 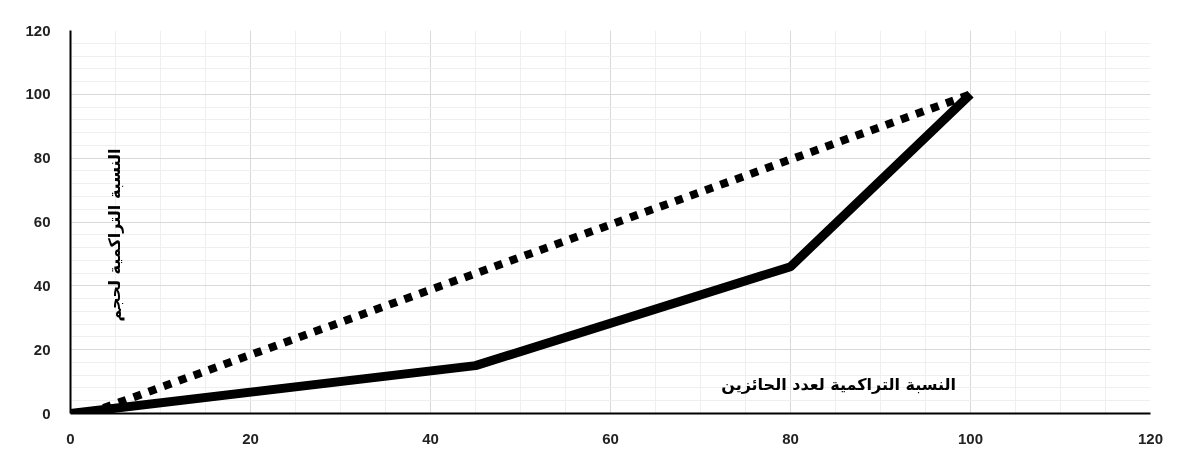 I want to click on y-tick-label: 40, so click(x=42, y=285).